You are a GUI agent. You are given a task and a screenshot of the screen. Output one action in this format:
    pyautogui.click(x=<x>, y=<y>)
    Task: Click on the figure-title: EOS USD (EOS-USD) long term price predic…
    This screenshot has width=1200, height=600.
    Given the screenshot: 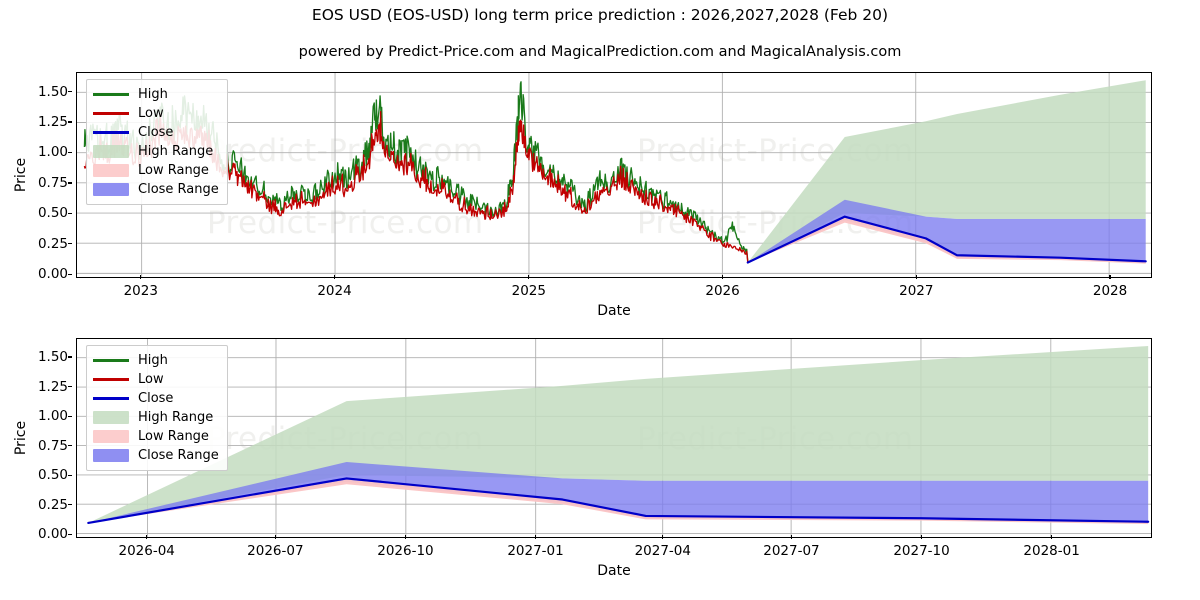 What is the action you would take?
    pyautogui.click(x=600, y=15)
    